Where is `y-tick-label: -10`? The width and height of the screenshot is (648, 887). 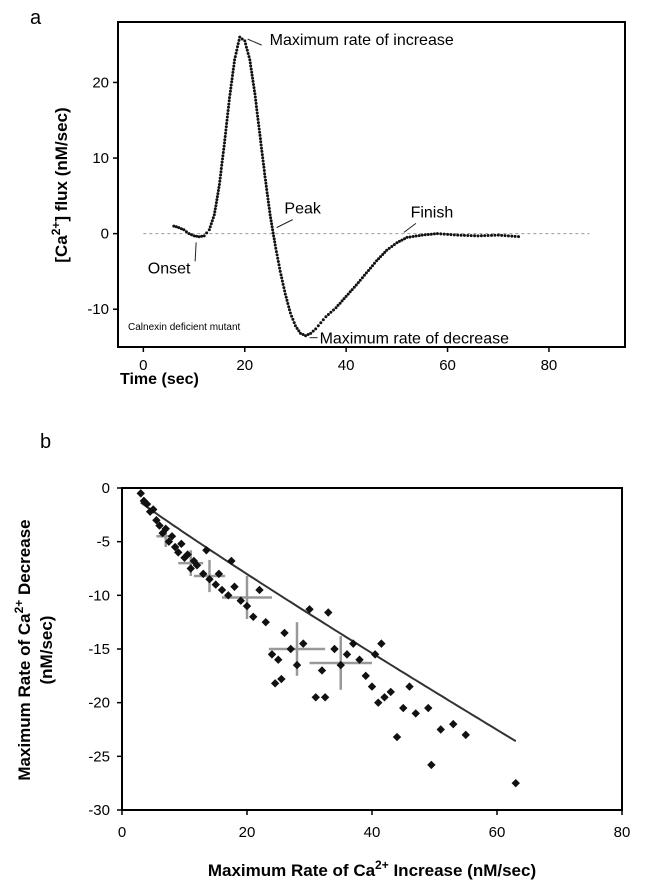
y-tick-label: -10 is located at coordinates (98, 309).